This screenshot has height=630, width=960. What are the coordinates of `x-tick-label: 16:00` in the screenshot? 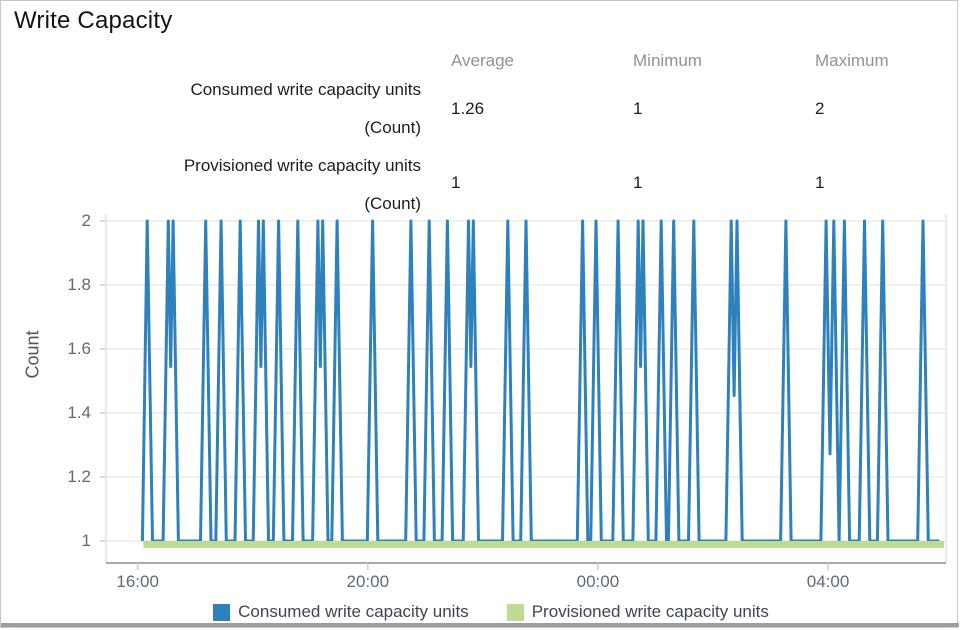 It's located at (137, 581).